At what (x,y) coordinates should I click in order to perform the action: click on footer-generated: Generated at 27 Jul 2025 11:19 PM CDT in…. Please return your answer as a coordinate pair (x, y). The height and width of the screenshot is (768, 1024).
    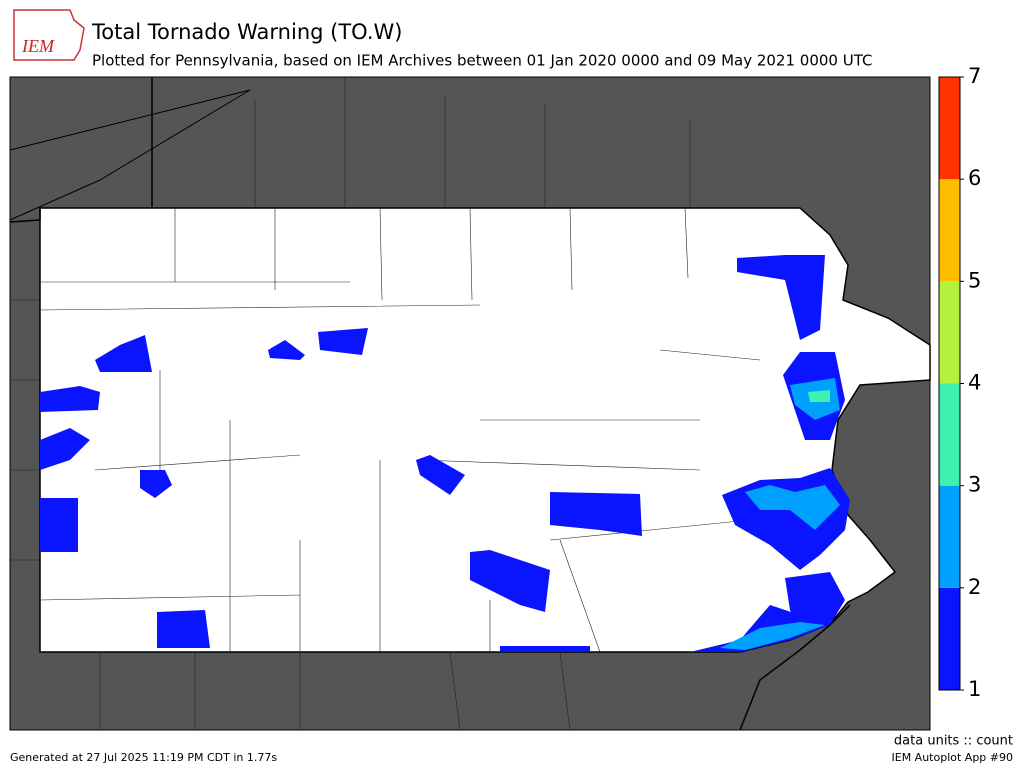
    Looking at the image, I should click on (143, 757).